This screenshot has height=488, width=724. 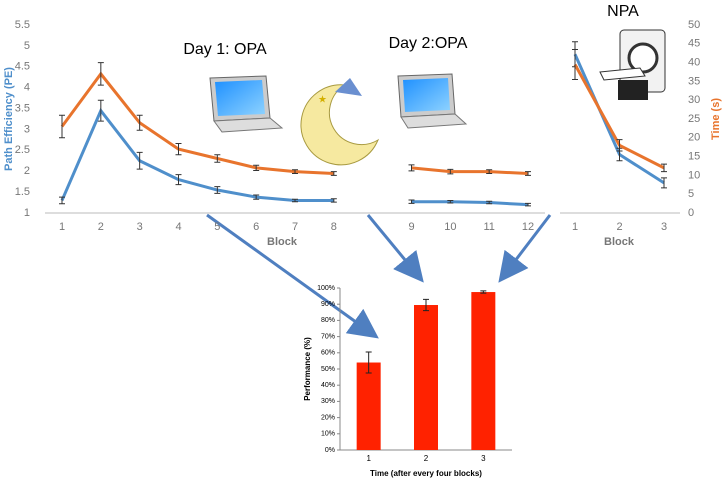 What do you see at coordinates (450, 227) in the screenshot?
I see `x-tick-label: 10` at bounding box center [450, 227].